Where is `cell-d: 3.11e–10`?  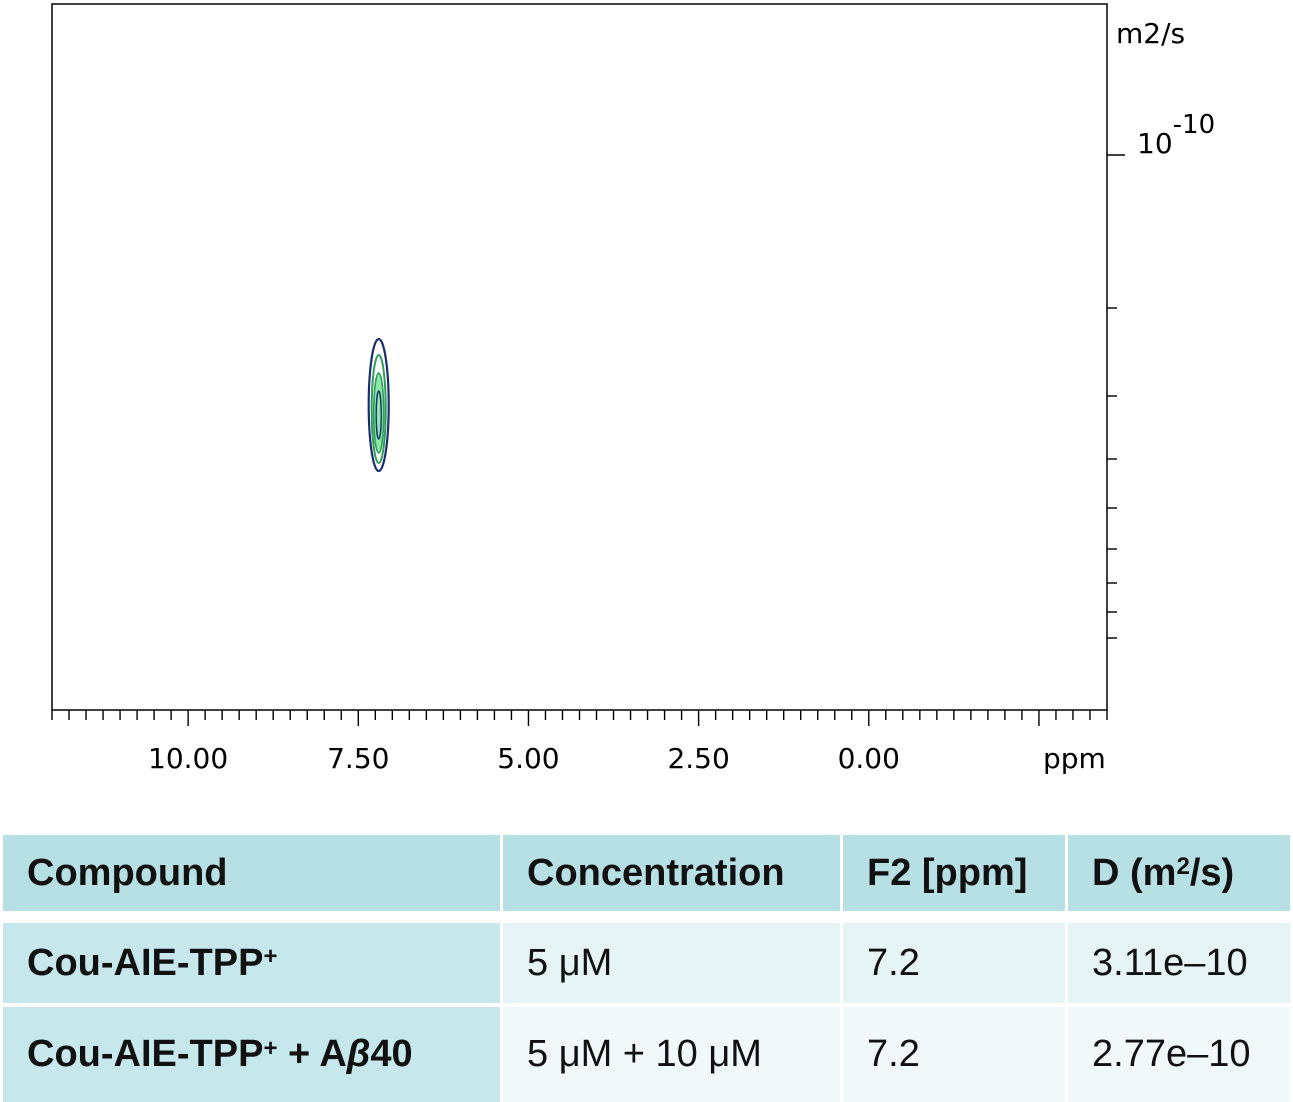 cell-d: 3.11e–10 is located at coordinates (1179, 963).